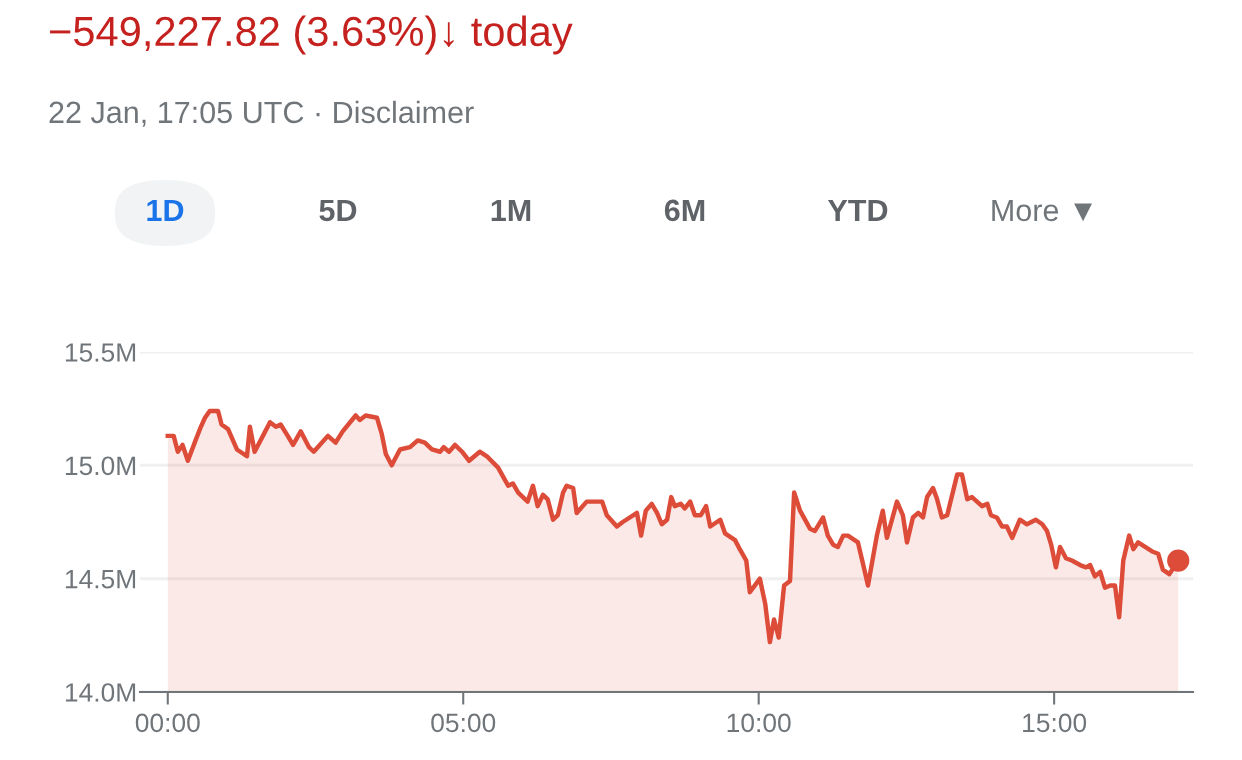  I want to click on text: 6M, so click(684, 210).